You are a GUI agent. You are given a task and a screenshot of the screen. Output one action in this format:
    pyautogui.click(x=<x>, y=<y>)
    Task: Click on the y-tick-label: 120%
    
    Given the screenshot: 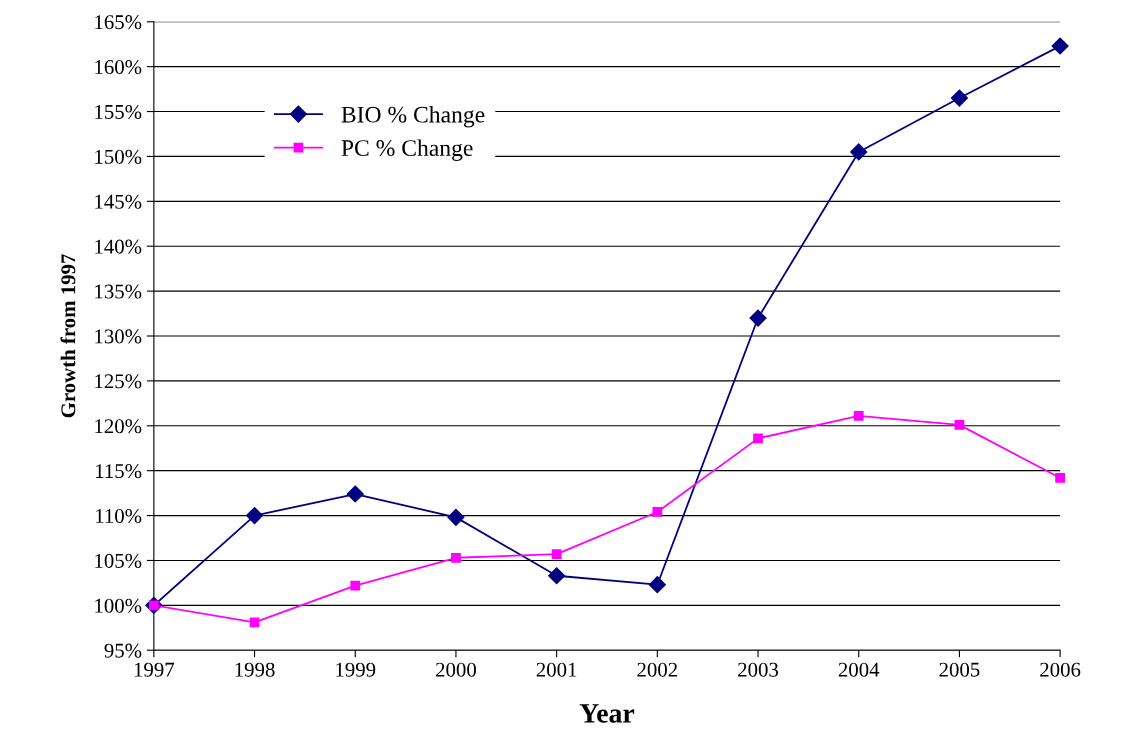 What is the action you would take?
    pyautogui.click(x=118, y=426)
    